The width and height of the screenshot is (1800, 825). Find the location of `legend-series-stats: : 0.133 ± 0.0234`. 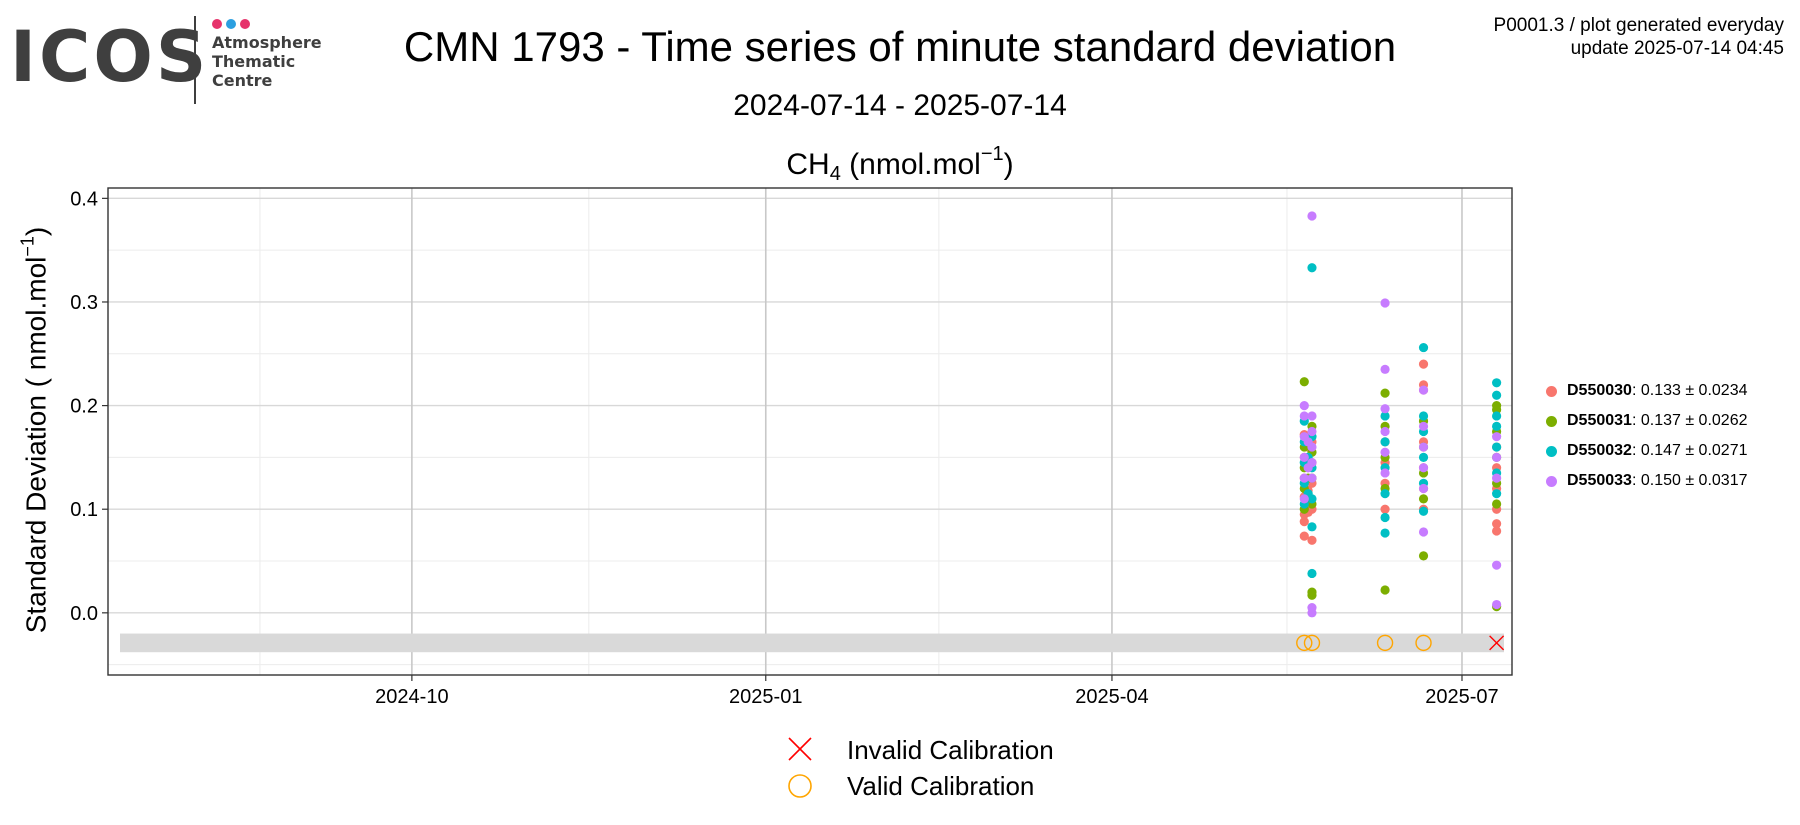

legend-series-stats: : 0.133 ± 0.0234 is located at coordinates (1689, 390).